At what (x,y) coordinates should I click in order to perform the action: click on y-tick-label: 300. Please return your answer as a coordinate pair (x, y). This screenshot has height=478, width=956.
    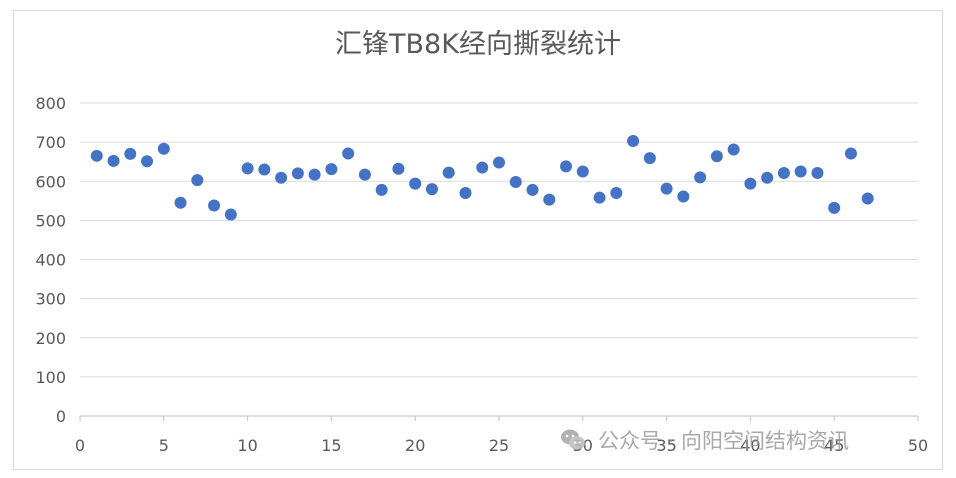
    Looking at the image, I should click on (50, 299).